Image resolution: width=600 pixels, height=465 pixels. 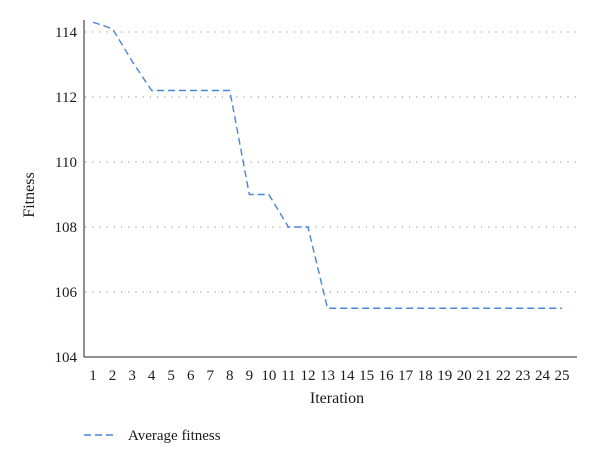 I want to click on x-tick-label-10: 10, so click(x=268, y=376).